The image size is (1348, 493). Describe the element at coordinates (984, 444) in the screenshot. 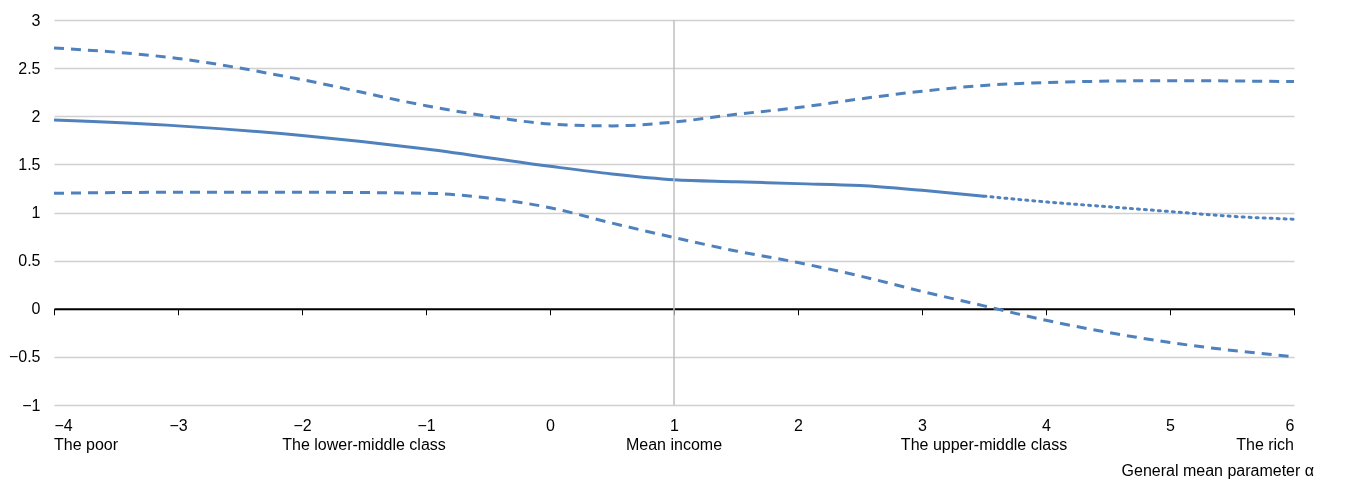

I see `text: The upper-middle class` at that location.